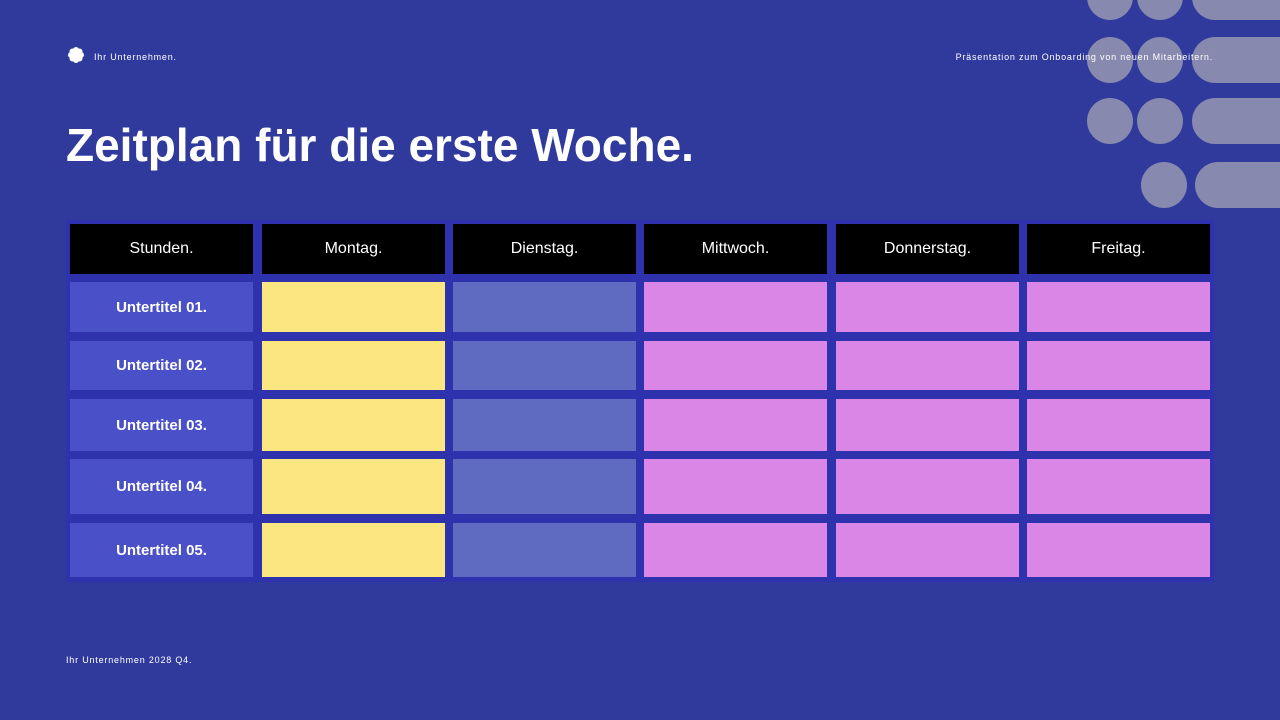  Describe the element at coordinates (161, 550) in the screenshot. I see `row-label: Untertitel 05.` at that location.